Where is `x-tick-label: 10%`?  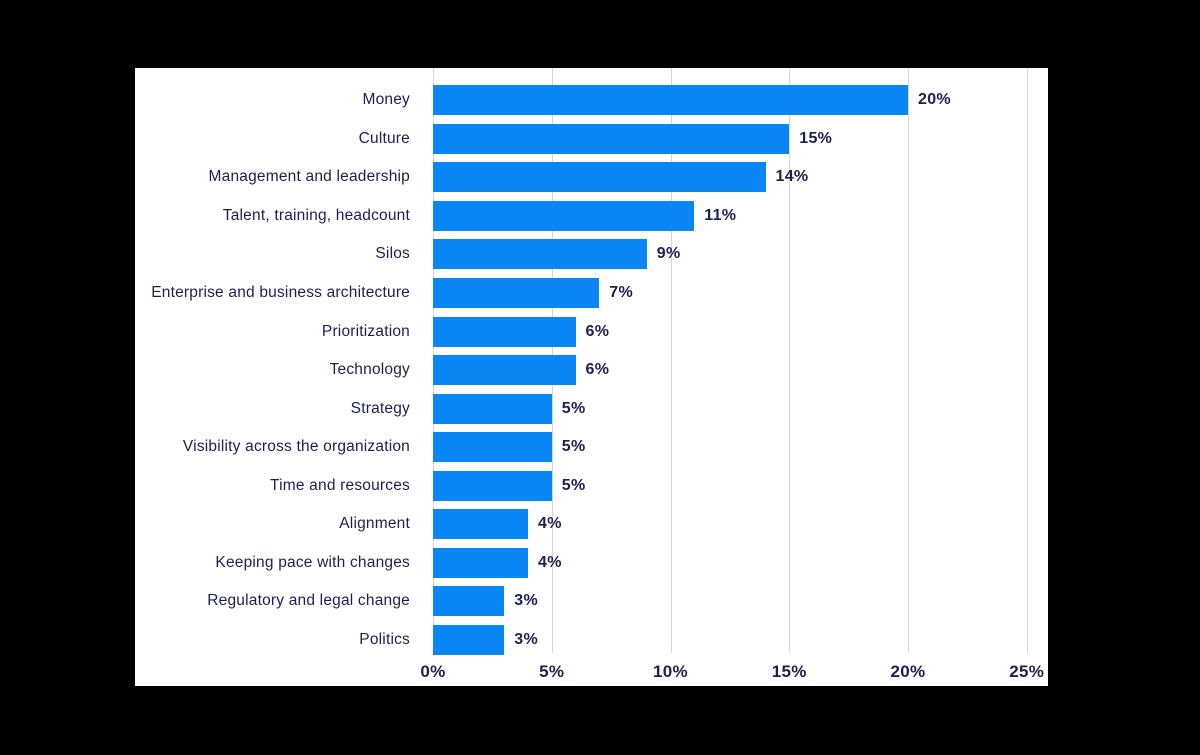
x-tick-label: 10% is located at coordinates (670, 671).